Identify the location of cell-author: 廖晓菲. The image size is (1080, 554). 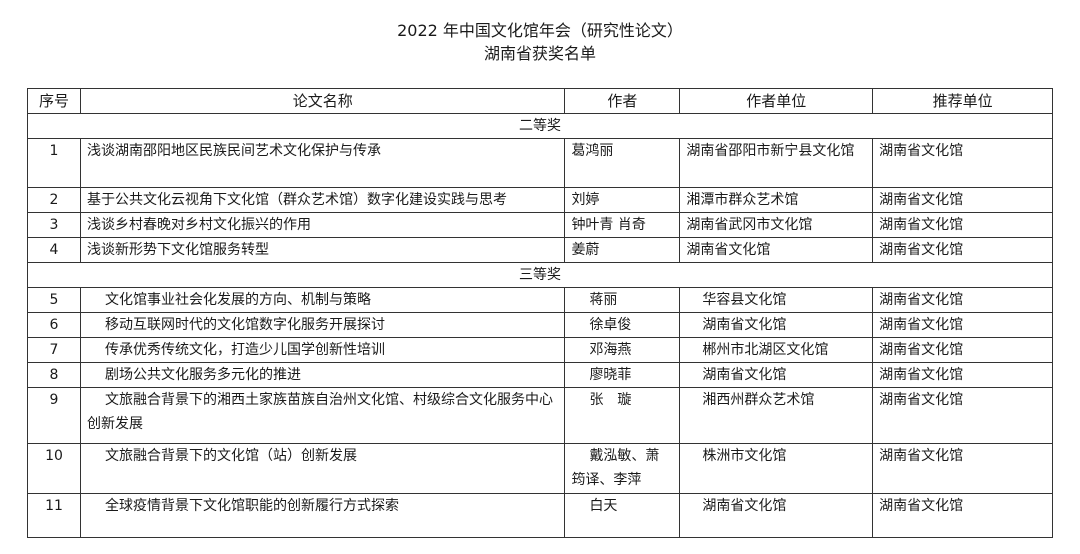
(622, 375).